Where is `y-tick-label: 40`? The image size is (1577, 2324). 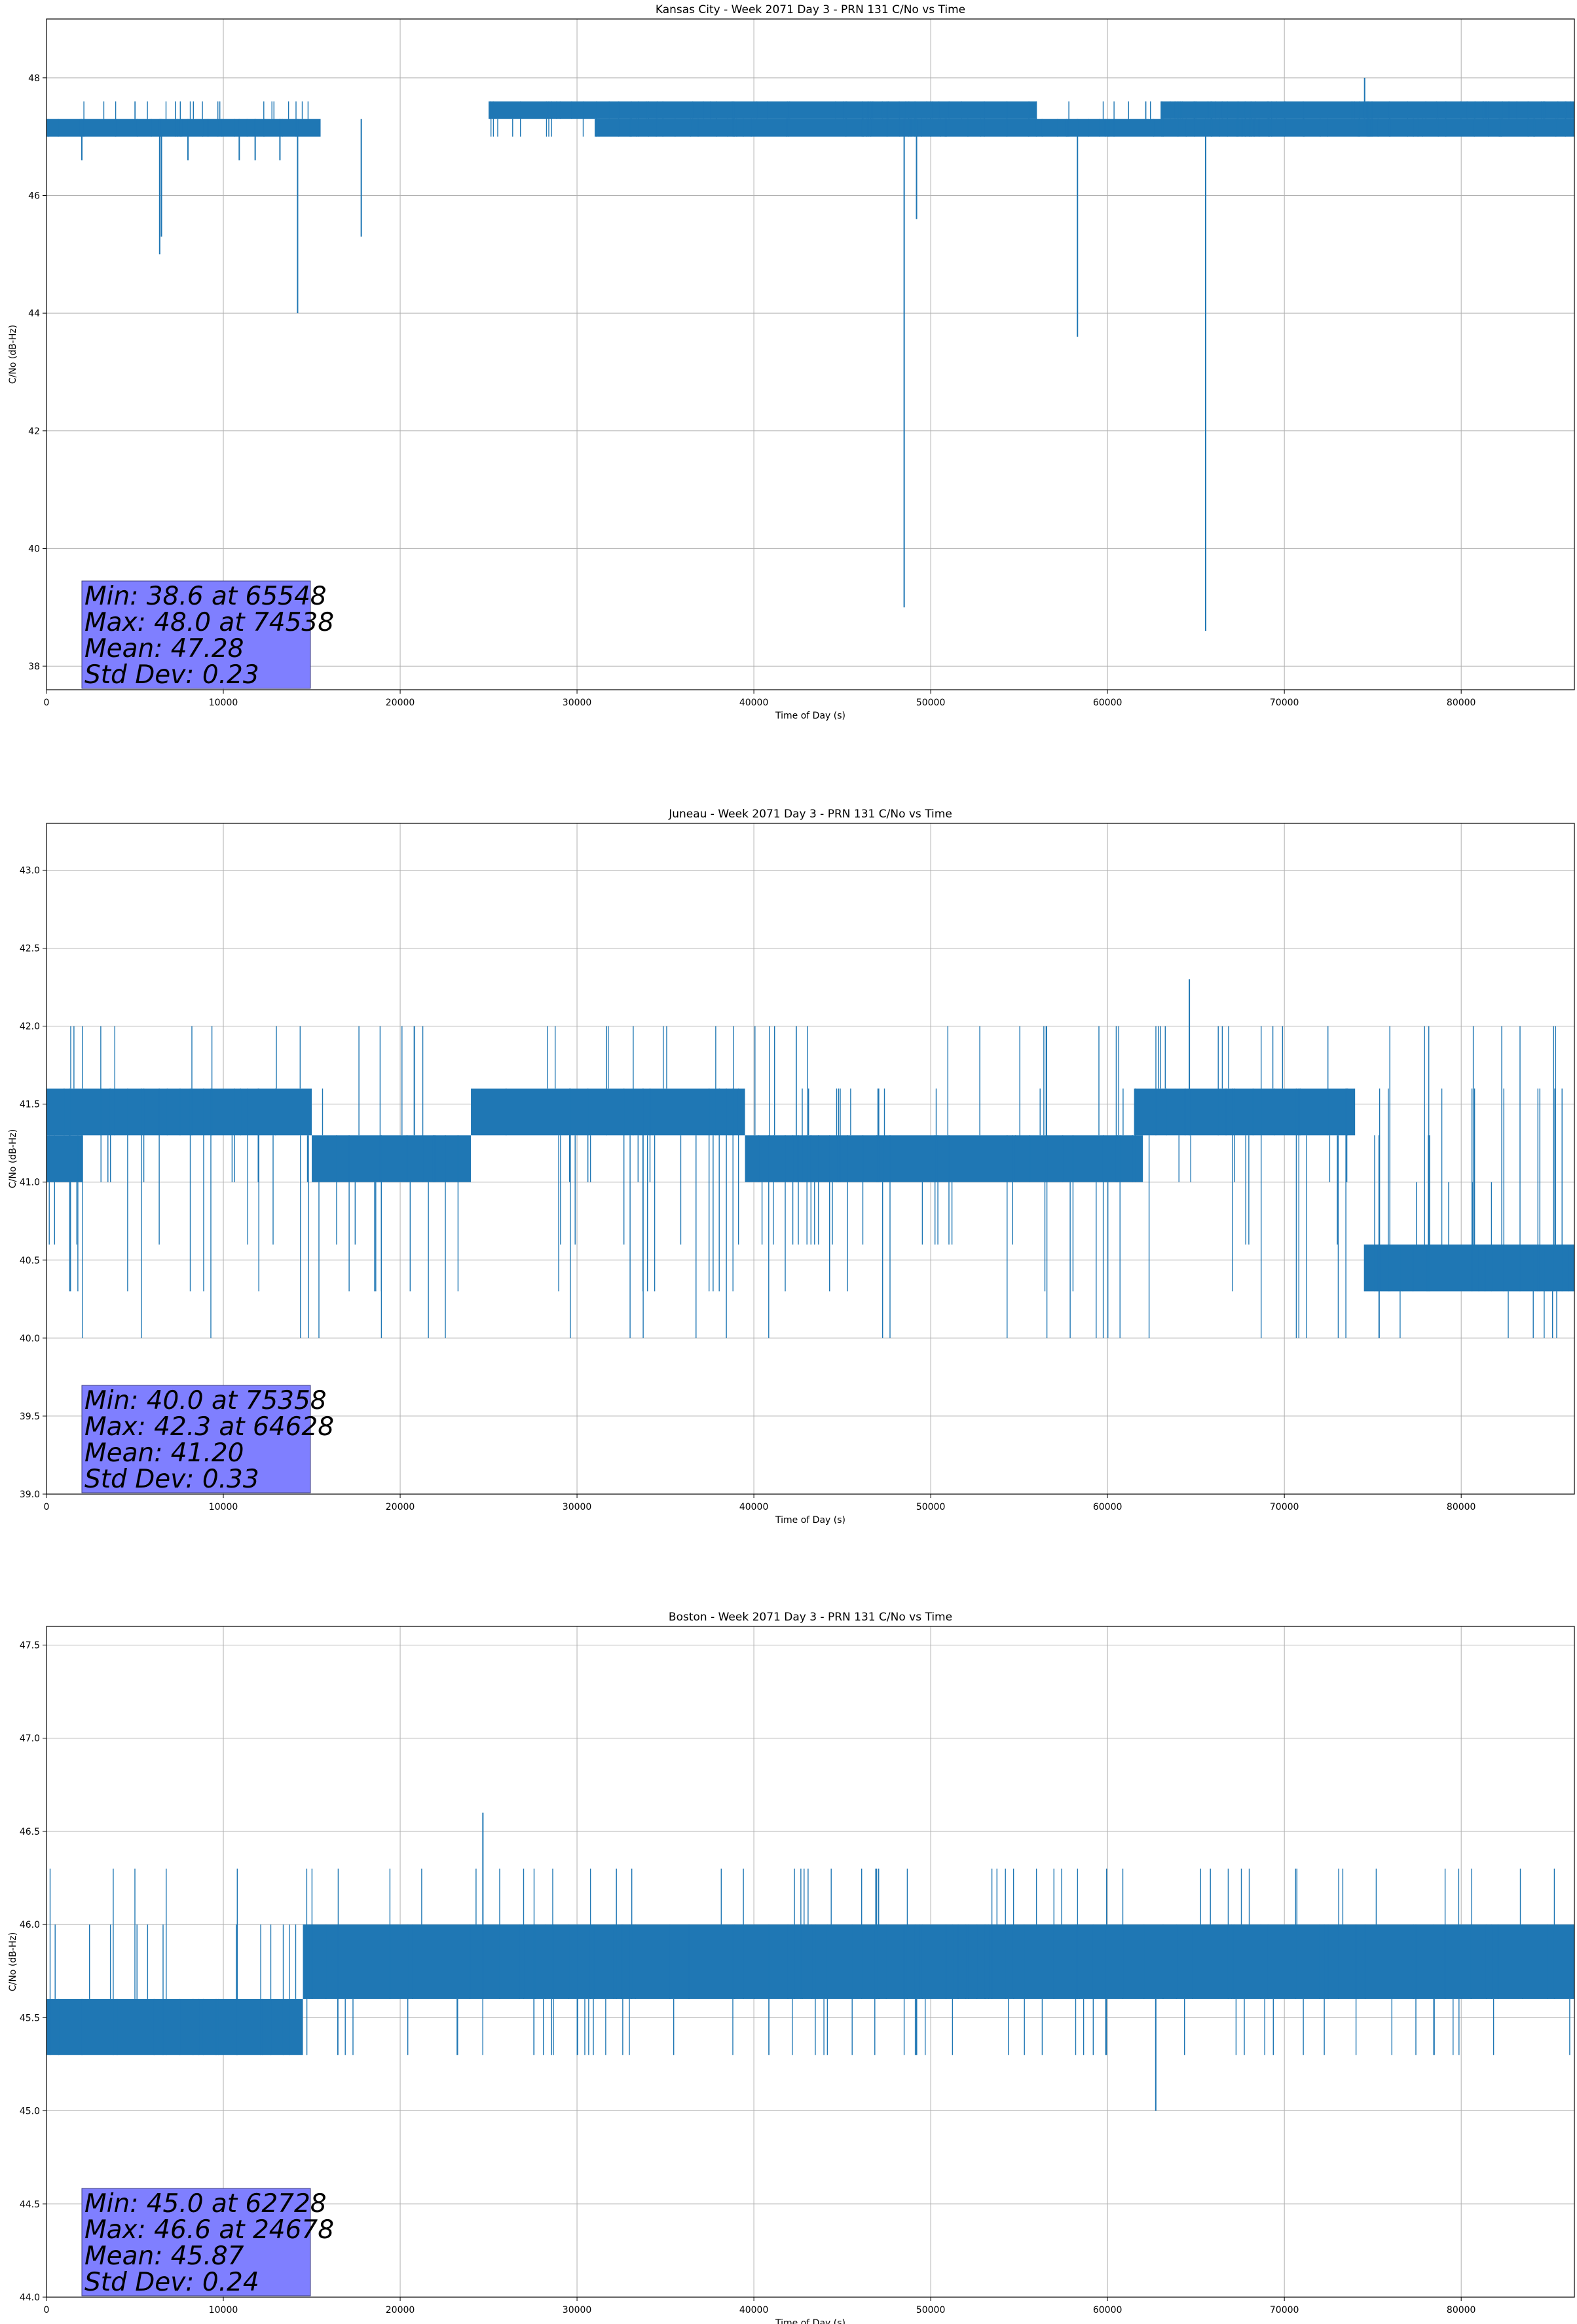 y-tick-label: 40 is located at coordinates (34, 549).